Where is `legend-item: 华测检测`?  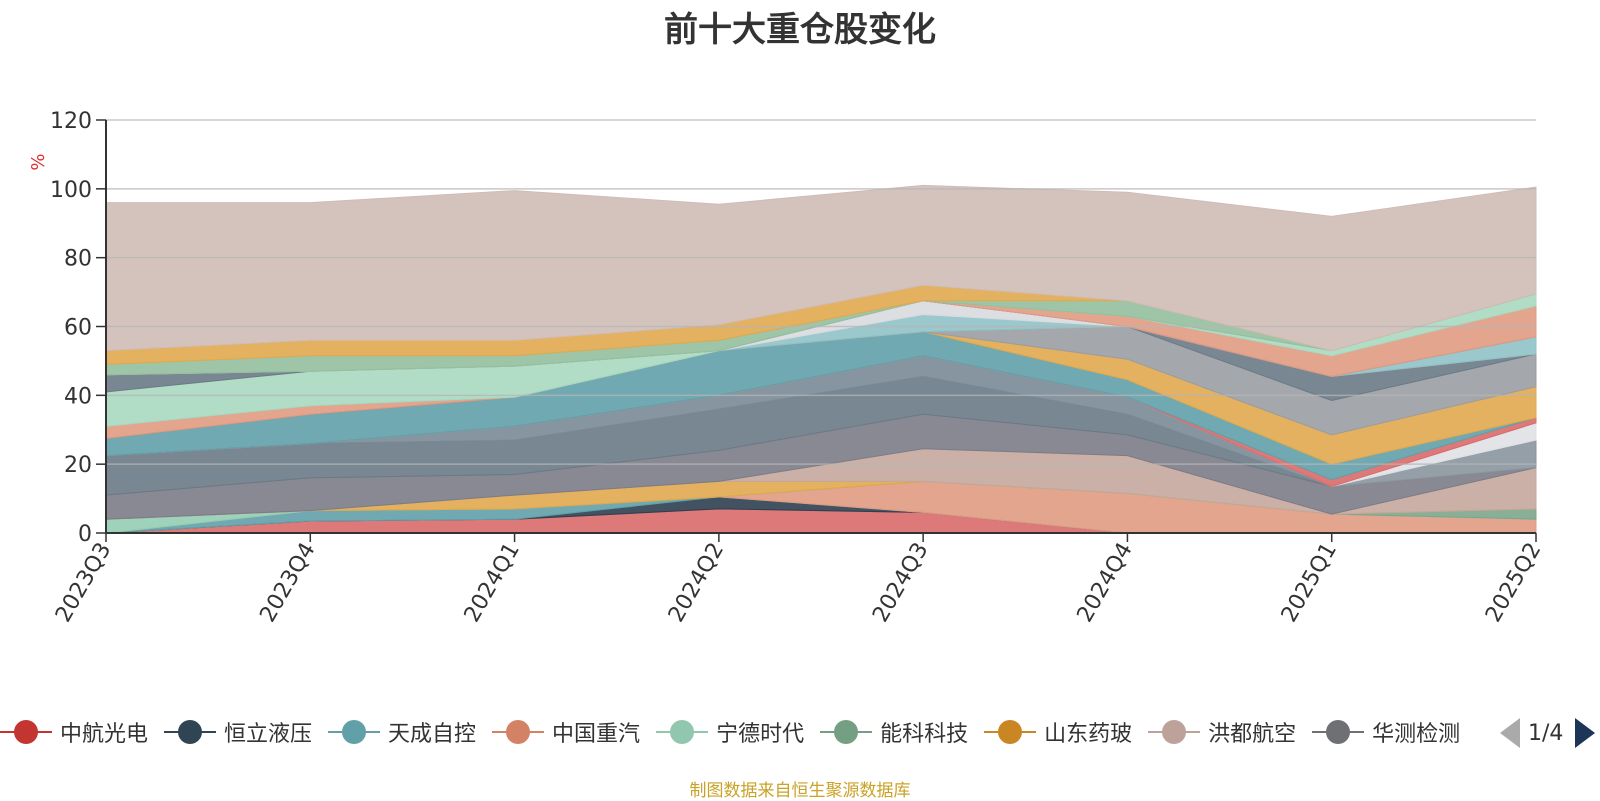
legend-item: 华测检测 is located at coordinates (1386, 732).